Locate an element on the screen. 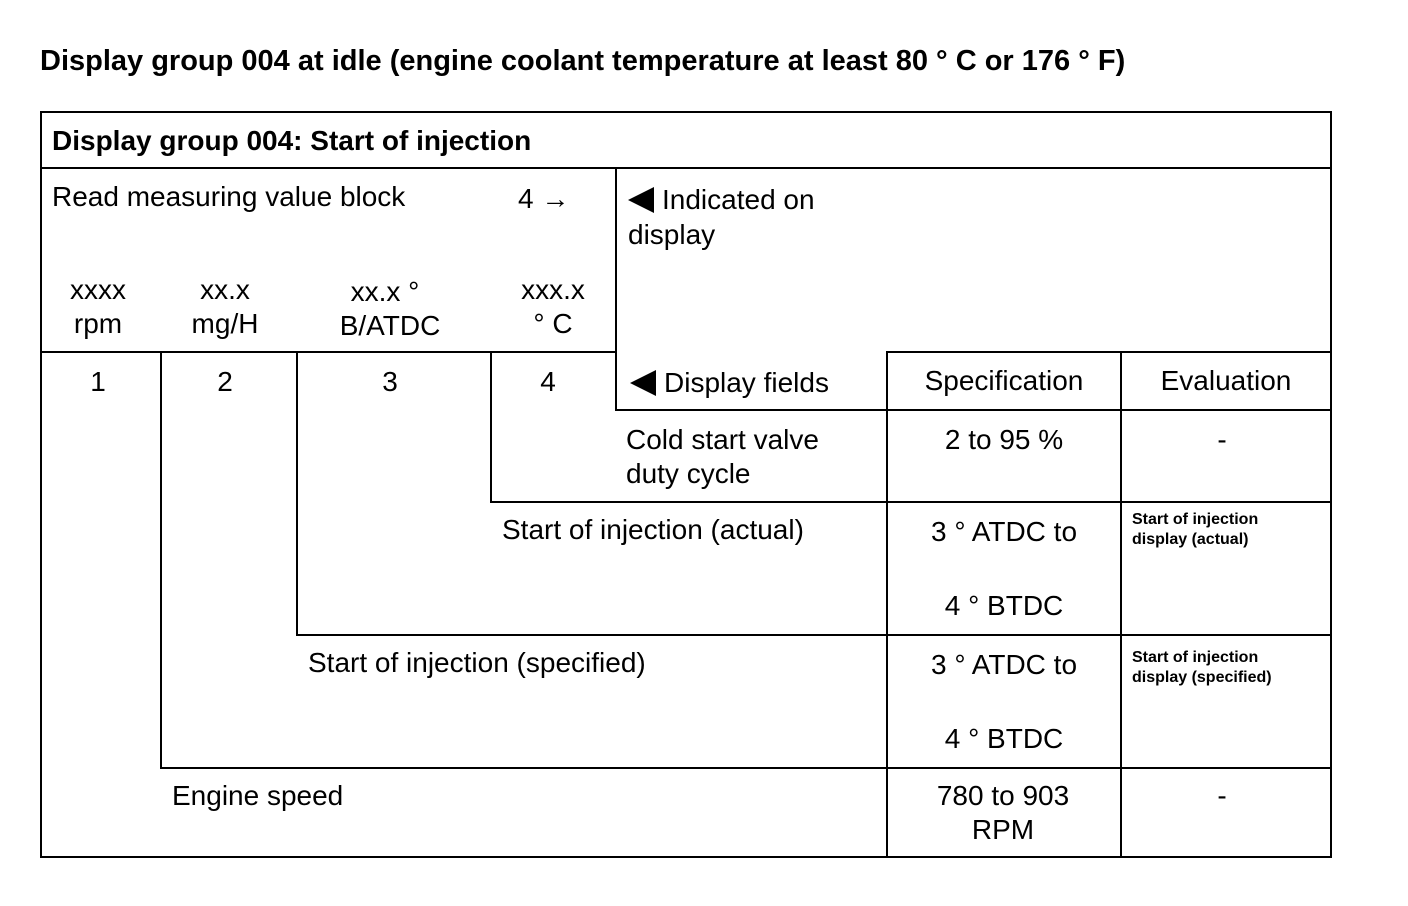 The image size is (1408, 906). indicated-label: Indicated on display is located at coordinates (721, 217).